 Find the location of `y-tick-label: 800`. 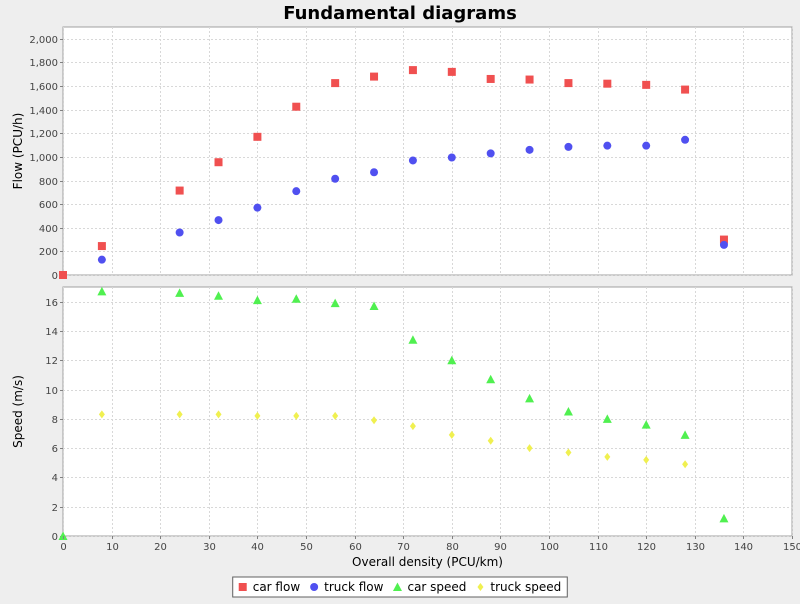

y-tick-label: 800 is located at coordinates (48, 182).